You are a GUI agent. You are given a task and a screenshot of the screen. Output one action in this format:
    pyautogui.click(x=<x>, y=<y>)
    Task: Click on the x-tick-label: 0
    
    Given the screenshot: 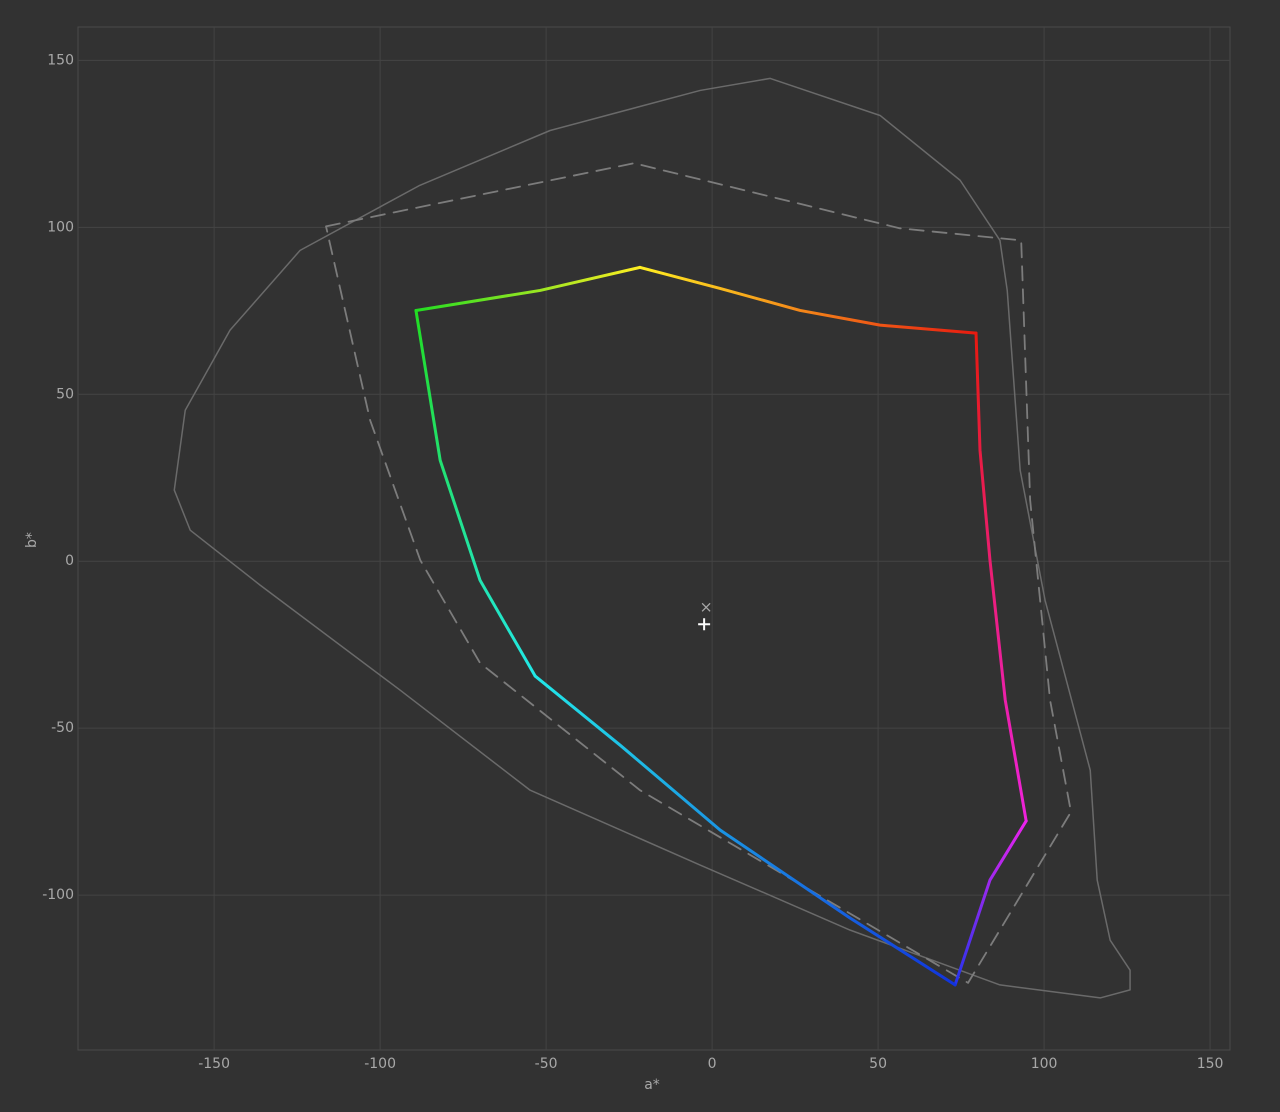 What is the action you would take?
    pyautogui.click(x=712, y=1064)
    